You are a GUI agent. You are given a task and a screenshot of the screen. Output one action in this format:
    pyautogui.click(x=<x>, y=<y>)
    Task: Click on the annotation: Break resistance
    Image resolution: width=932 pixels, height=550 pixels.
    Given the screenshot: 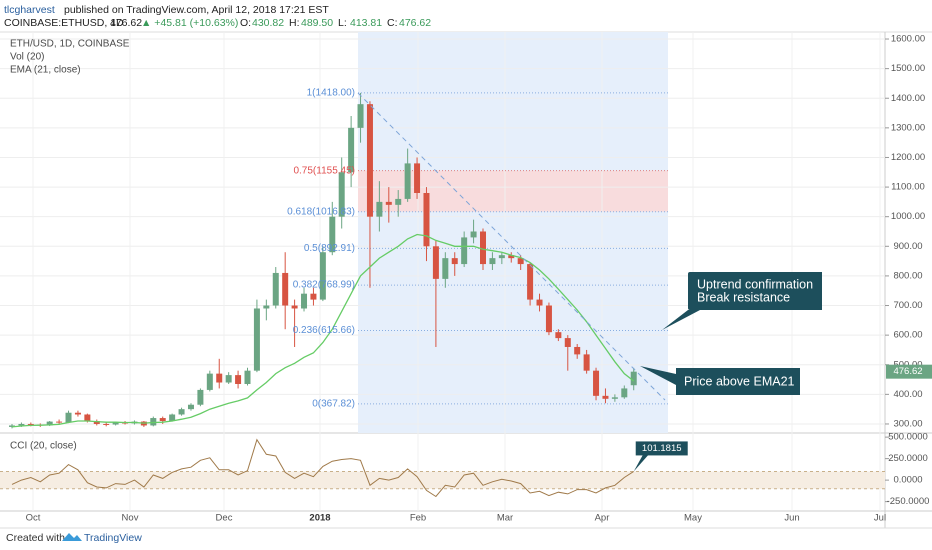 What is the action you would take?
    pyautogui.click(x=743, y=297)
    